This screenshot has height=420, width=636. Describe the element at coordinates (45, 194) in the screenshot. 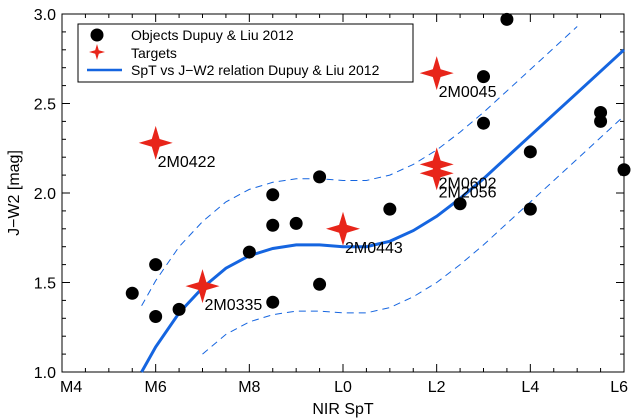

I see `y-tick-label: 2.0` at that location.